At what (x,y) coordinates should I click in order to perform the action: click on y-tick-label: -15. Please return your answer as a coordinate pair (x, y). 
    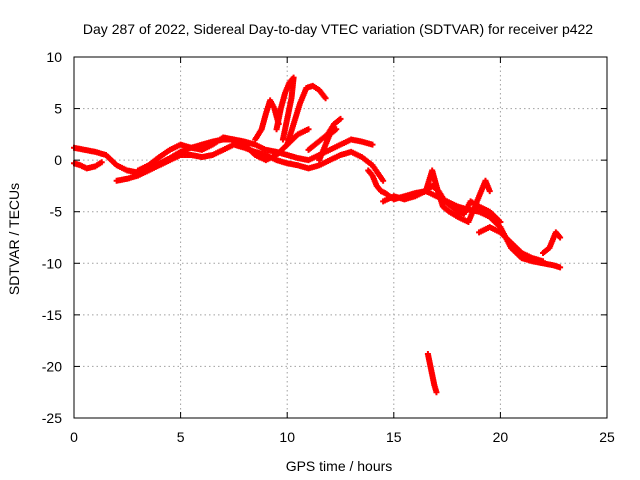
    Looking at the image, I should click on (52, 315).